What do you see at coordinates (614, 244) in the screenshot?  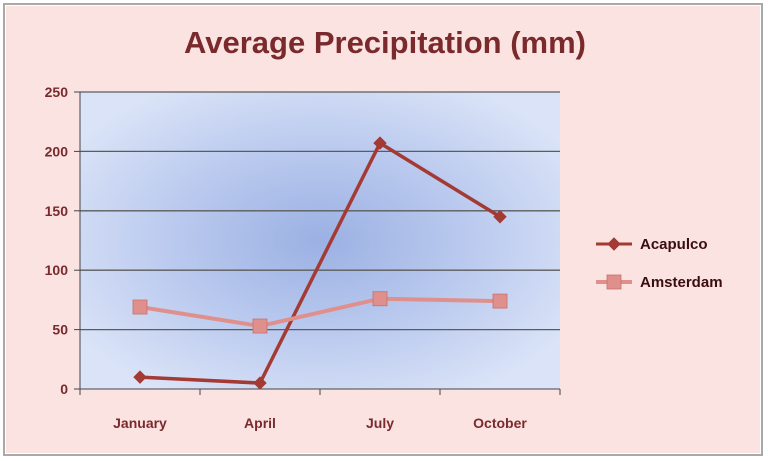 I see `legend-marker-acapulco` at bounding box center [614, 244].